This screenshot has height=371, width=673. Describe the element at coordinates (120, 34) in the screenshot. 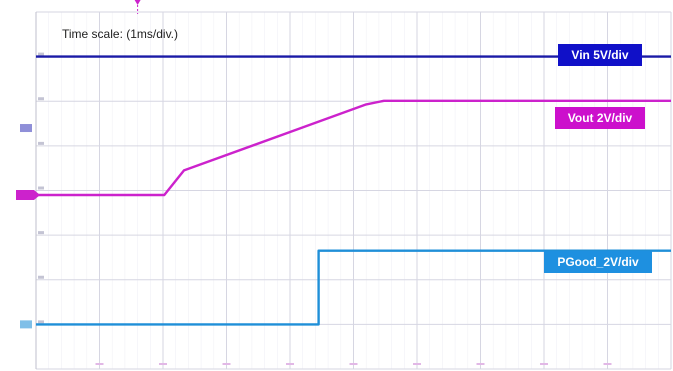

I see `time-scale-caption: Time scale: (1ms/div.)` at that location.